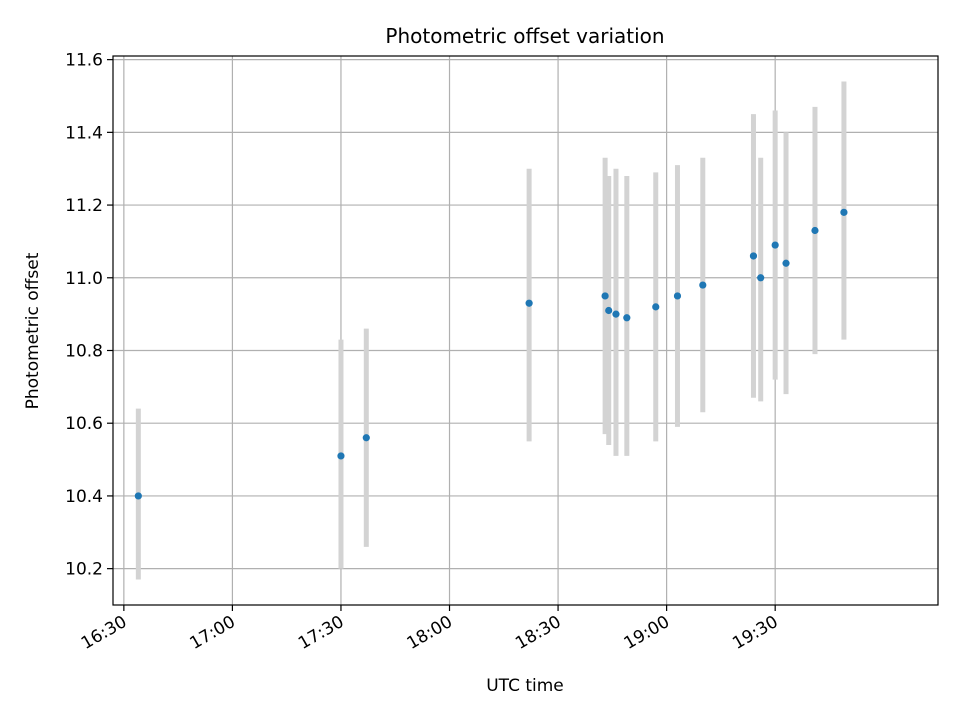  I want to click on y-tick-label: 10.4, so click(84, 497).